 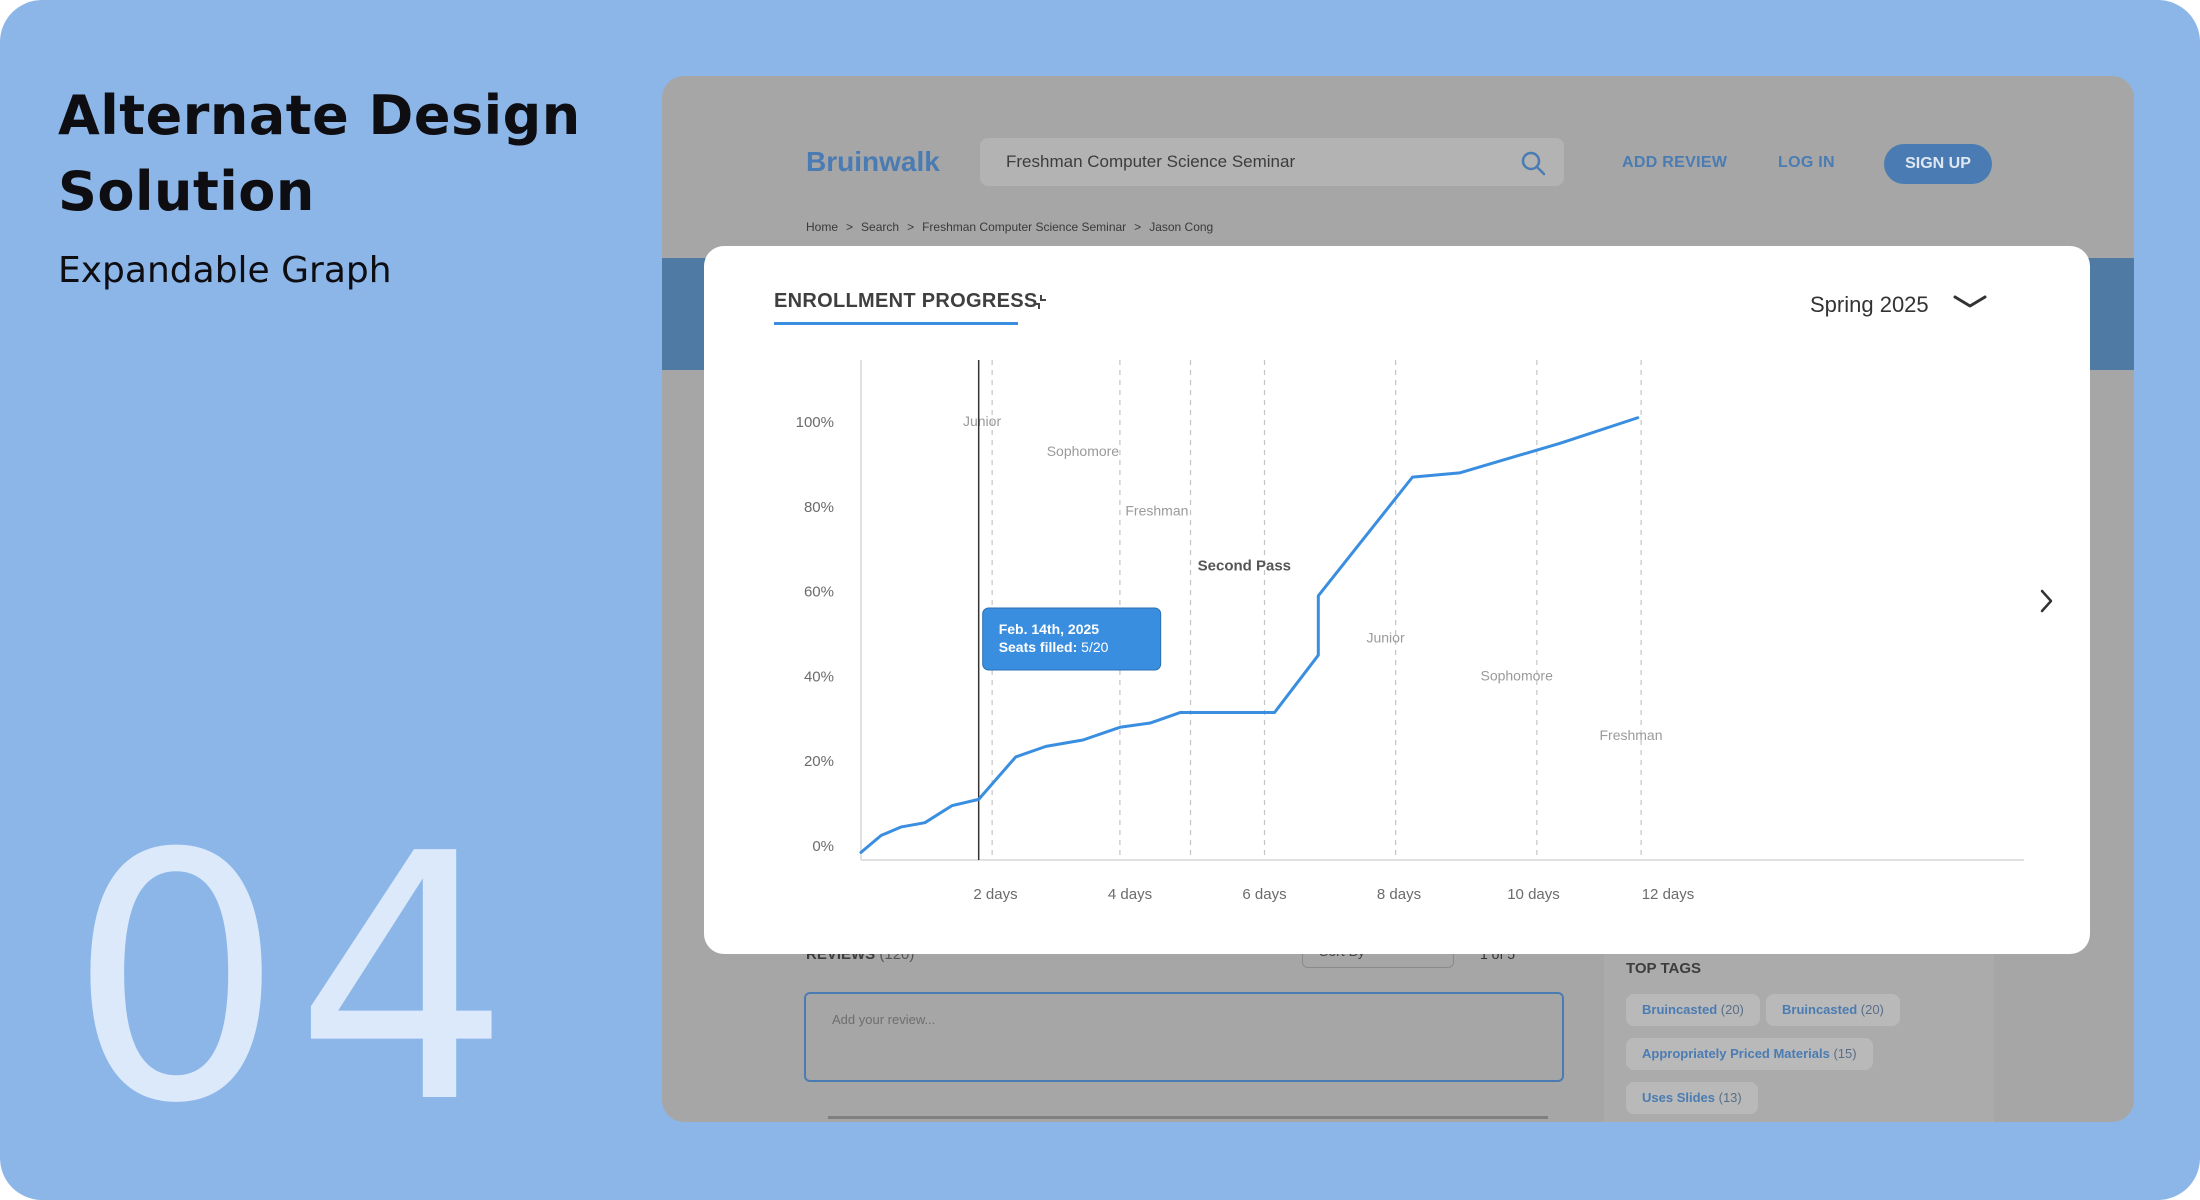 What do you see at coordinates (896, 323) in the screenshot?
I see `modal-title-underline` at bounding box center [896, 323].